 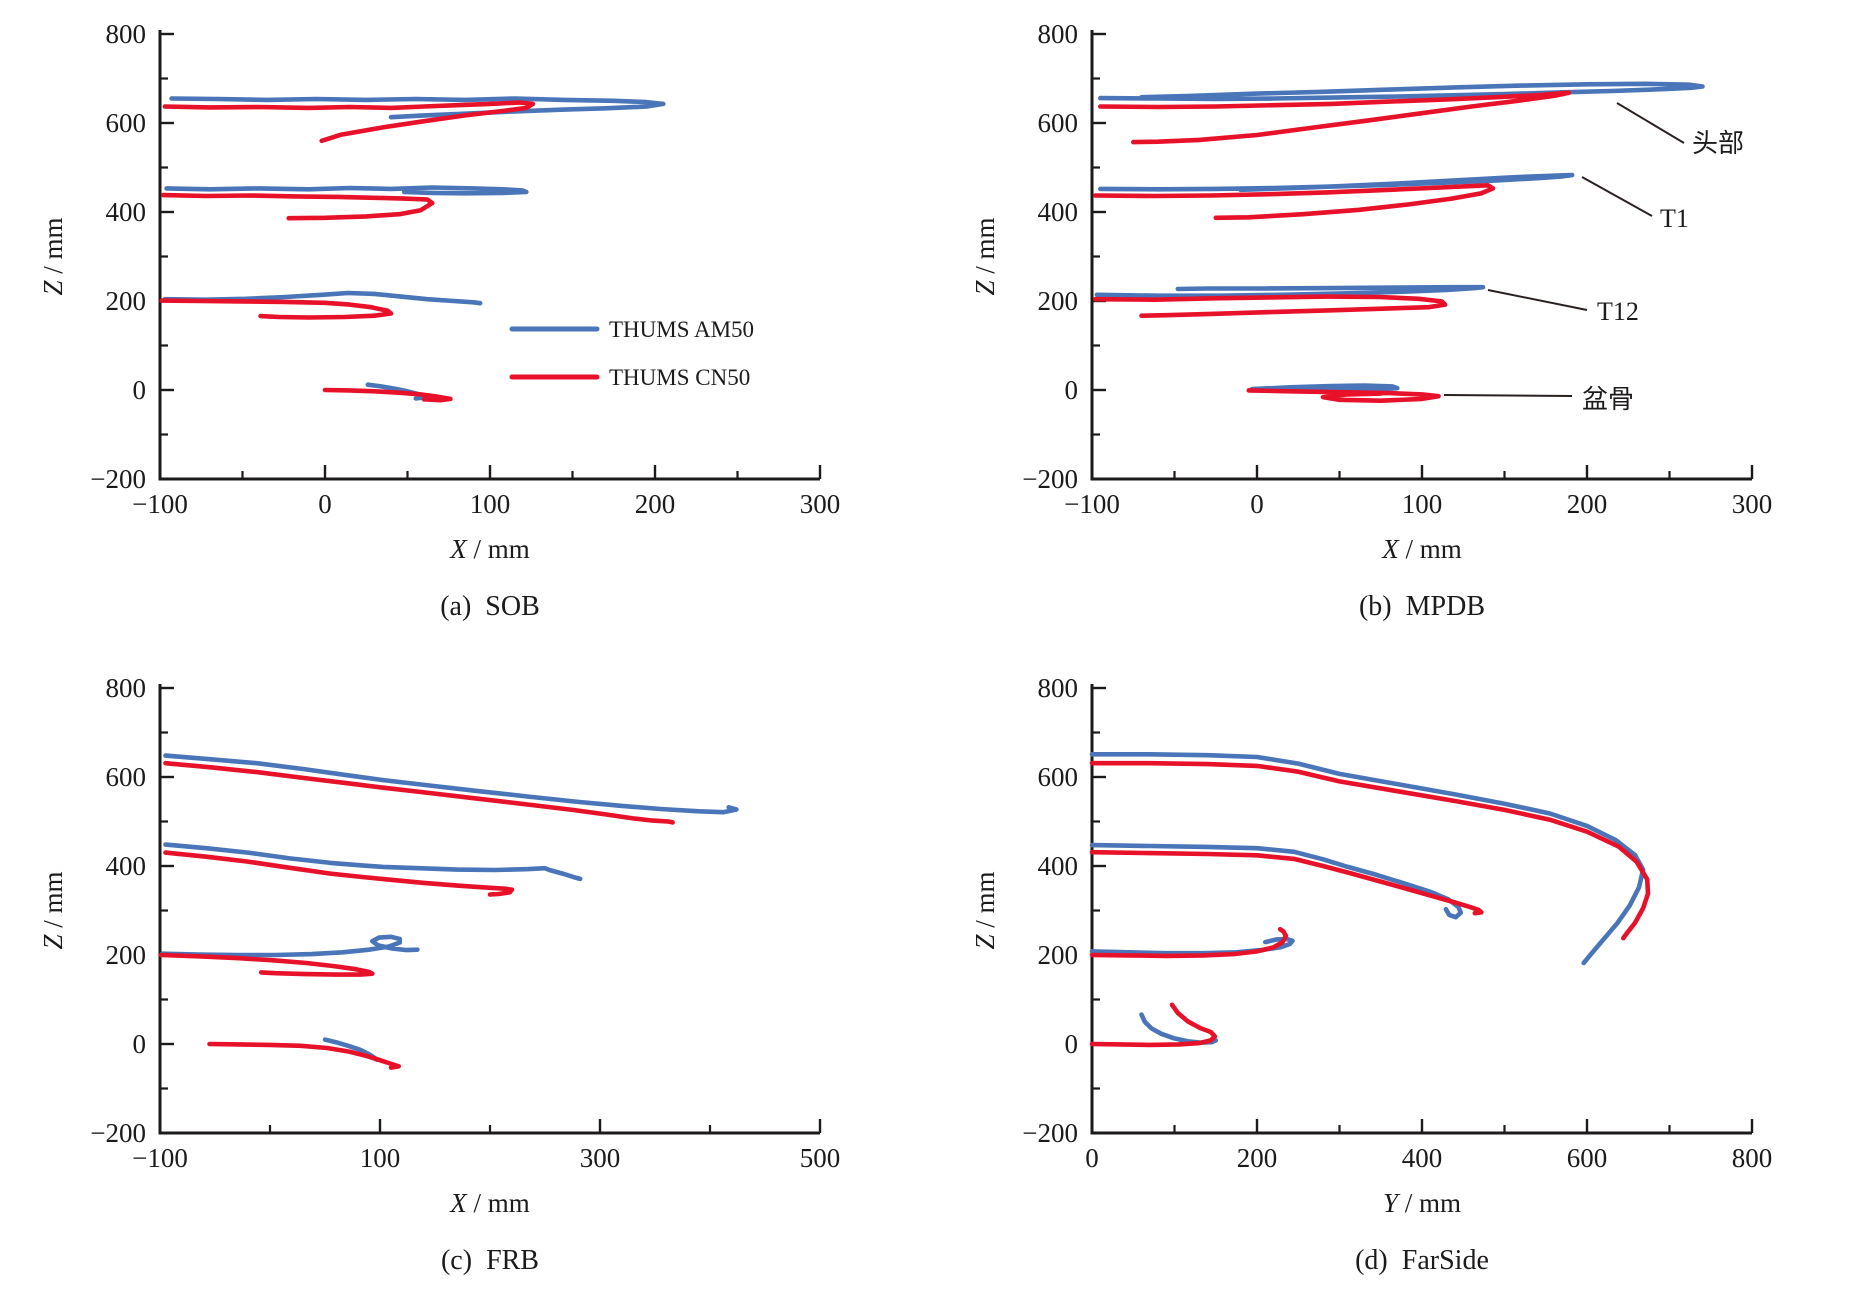 What do you see at coordinates (681, 329) in the screenshot?
I see `legend-label-am50: THUMS AM50` at bounding box center [681, 329].